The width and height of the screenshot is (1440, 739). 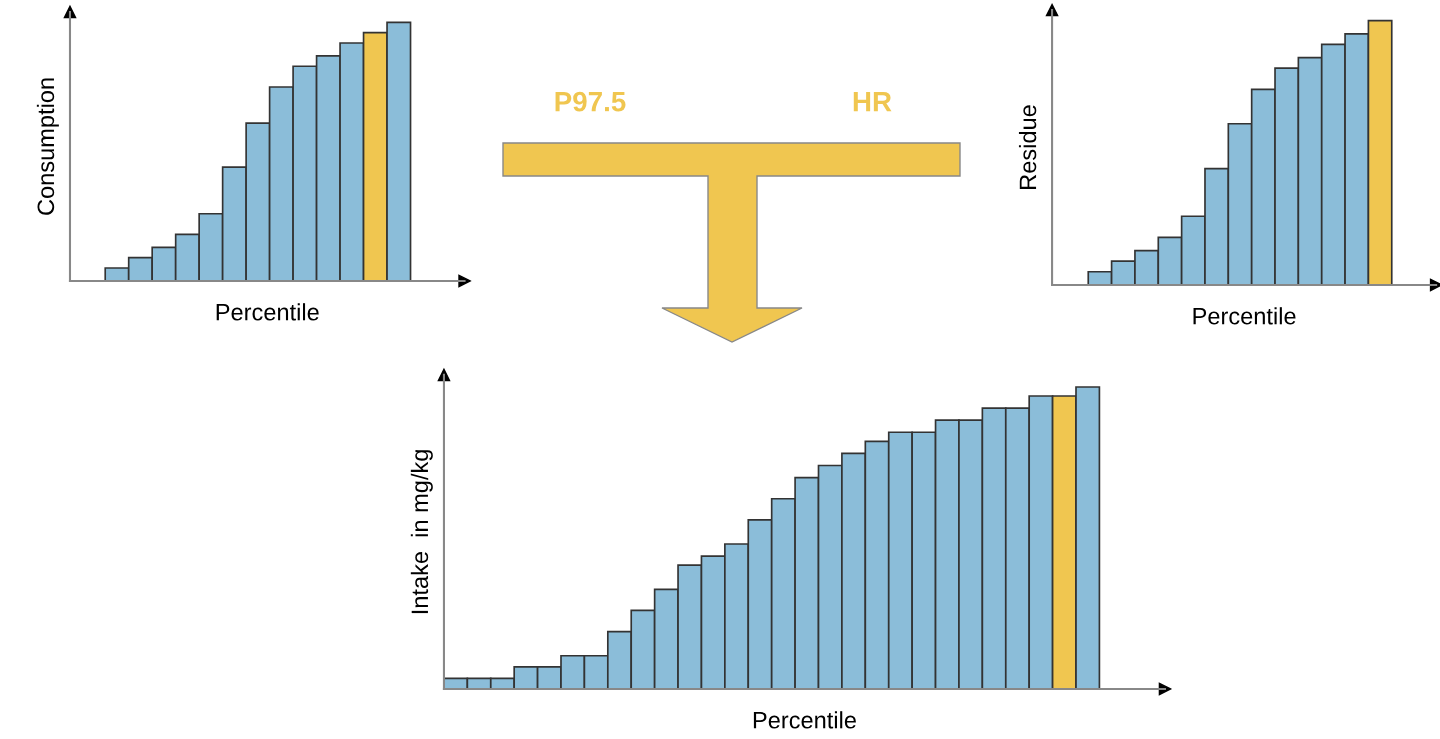 I want to click on y-axis-title: Consumption, so click(x=47, y=146).